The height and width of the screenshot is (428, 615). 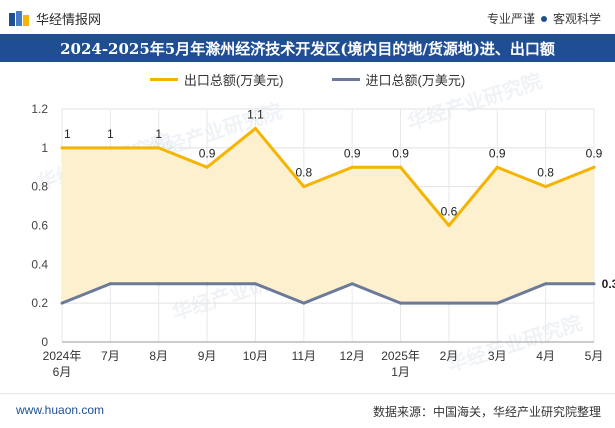 I want to click on chart-title: 2024-2025年5月年滁州经济技术开发区(境内目的地/货源地)进、出口额, so click(x=307, y=48).